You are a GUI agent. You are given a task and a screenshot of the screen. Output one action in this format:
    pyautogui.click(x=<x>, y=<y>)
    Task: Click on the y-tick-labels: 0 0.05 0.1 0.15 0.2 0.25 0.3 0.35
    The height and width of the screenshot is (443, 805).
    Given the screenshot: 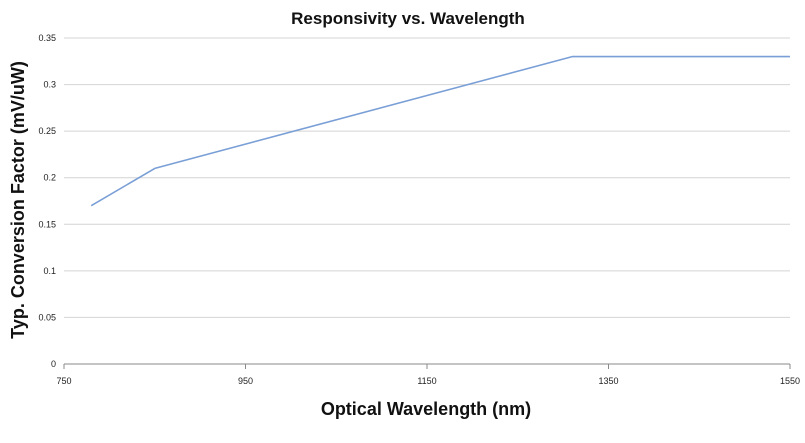 What is the action you would take?
    pyautogui.click(x=47, y=201)
    